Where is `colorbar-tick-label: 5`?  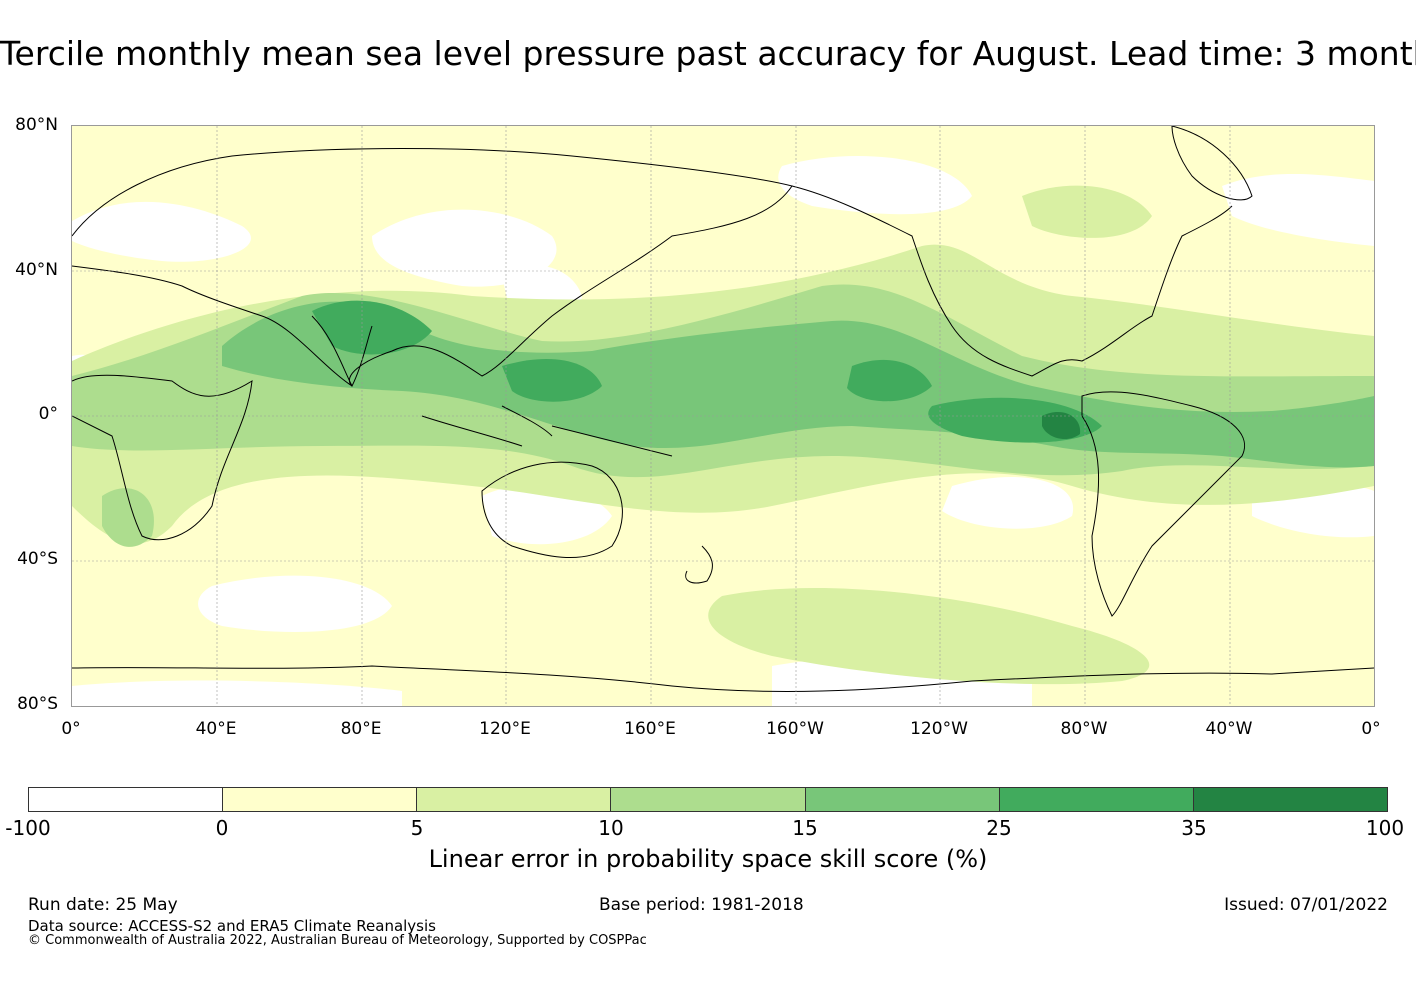
colorbar-tick-label: 5 is located at coordinates (417, 828).